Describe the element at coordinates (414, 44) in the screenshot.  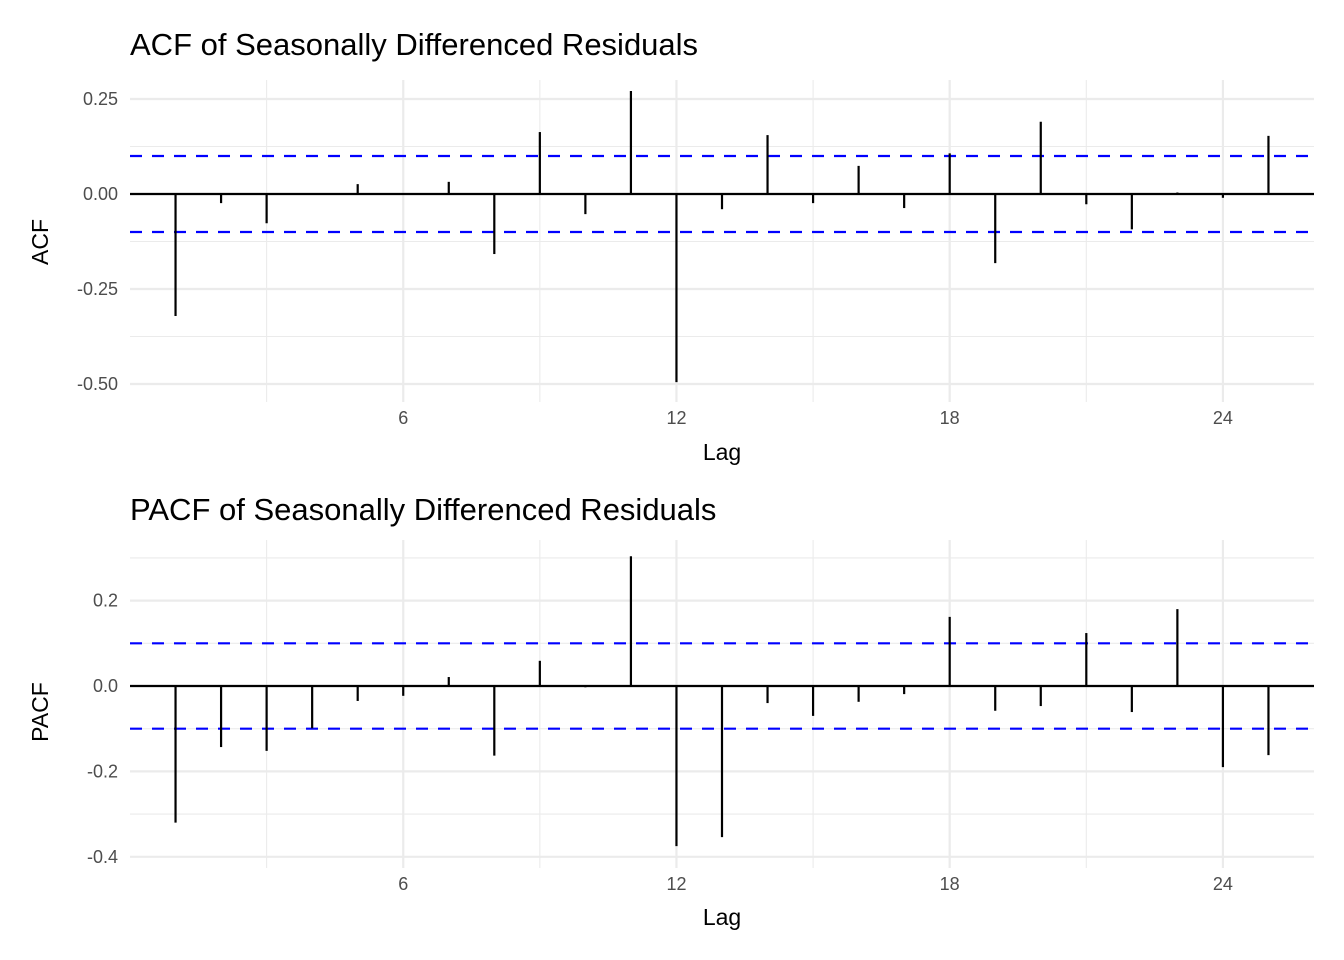
I see `acf-chart-title: ACF of Seasonally Differenced Residuals` at that location.